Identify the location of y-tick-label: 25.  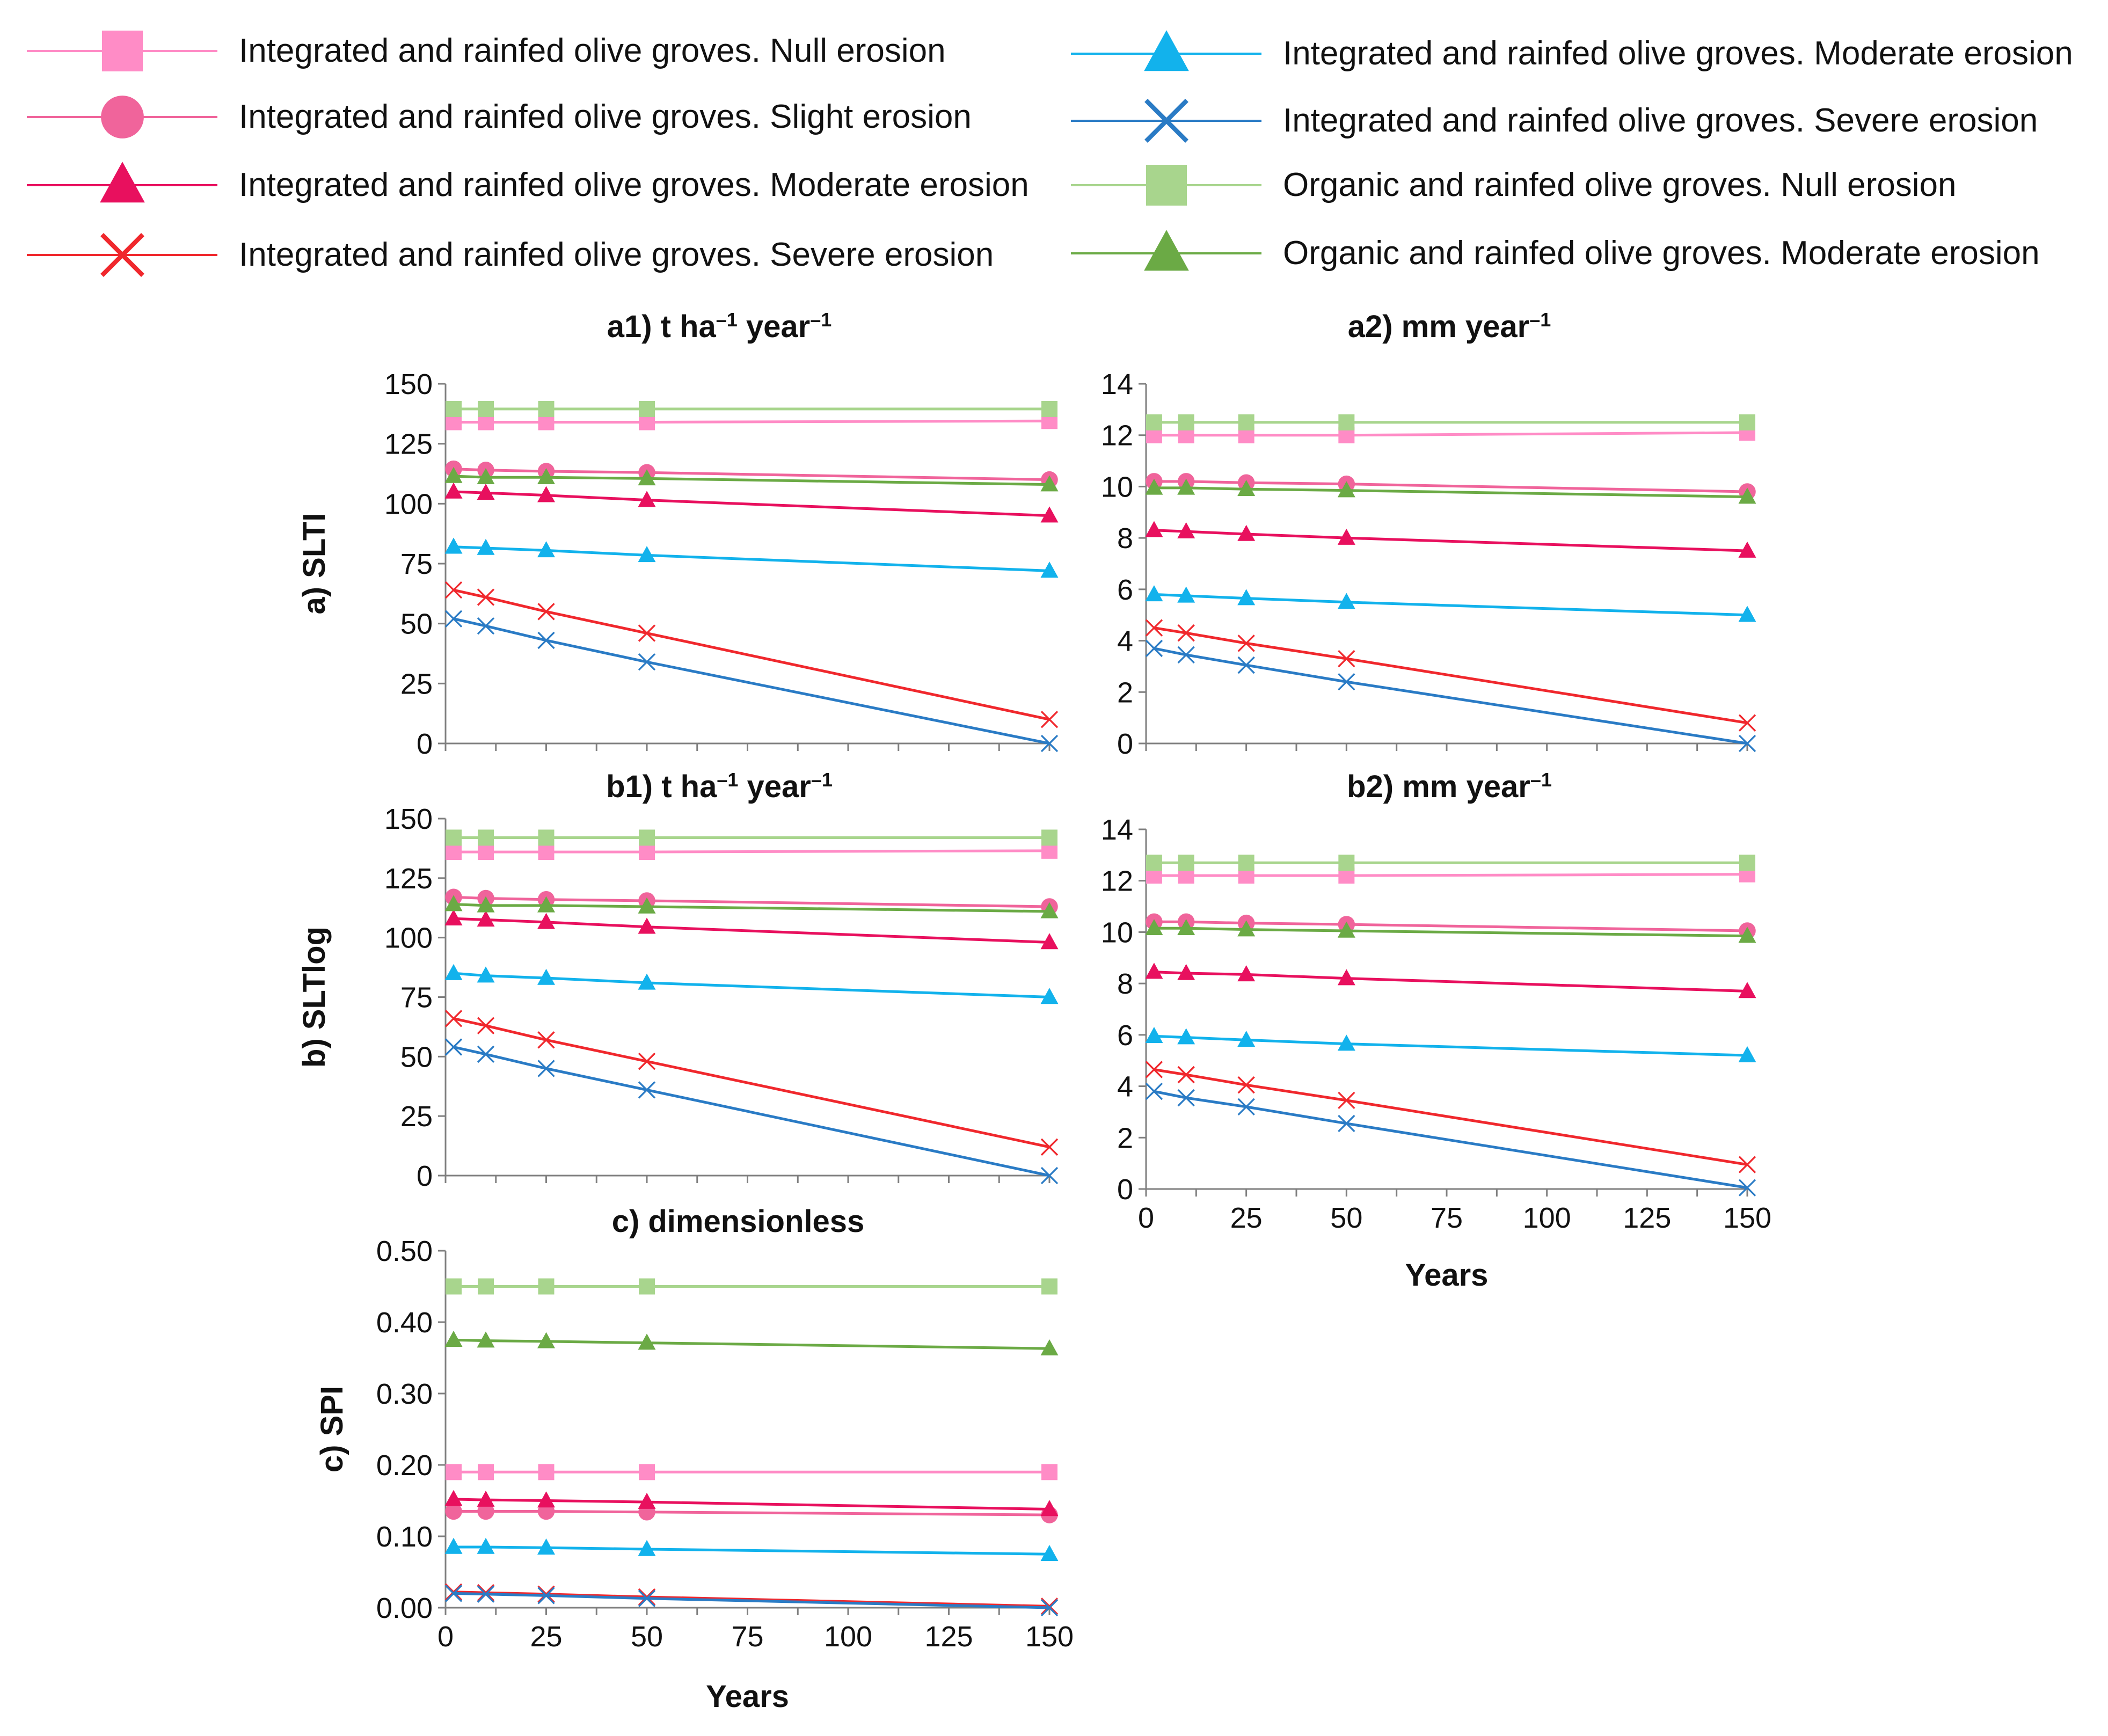
(416, 1116).